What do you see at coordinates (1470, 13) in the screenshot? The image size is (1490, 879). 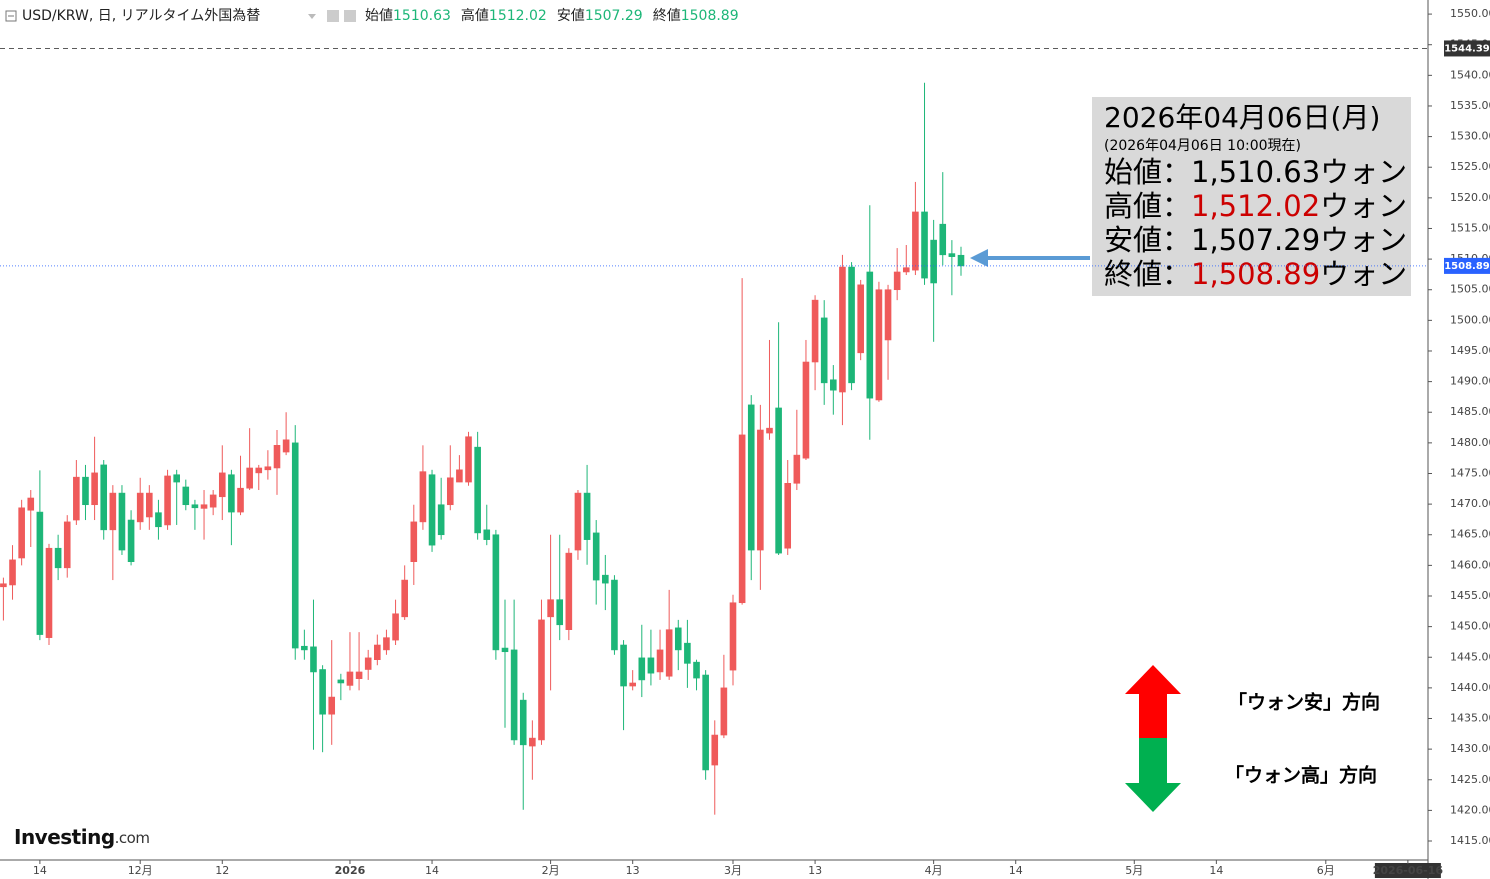 I see `y-tick-label: 1550.00` at bounding box center [1470, 13].